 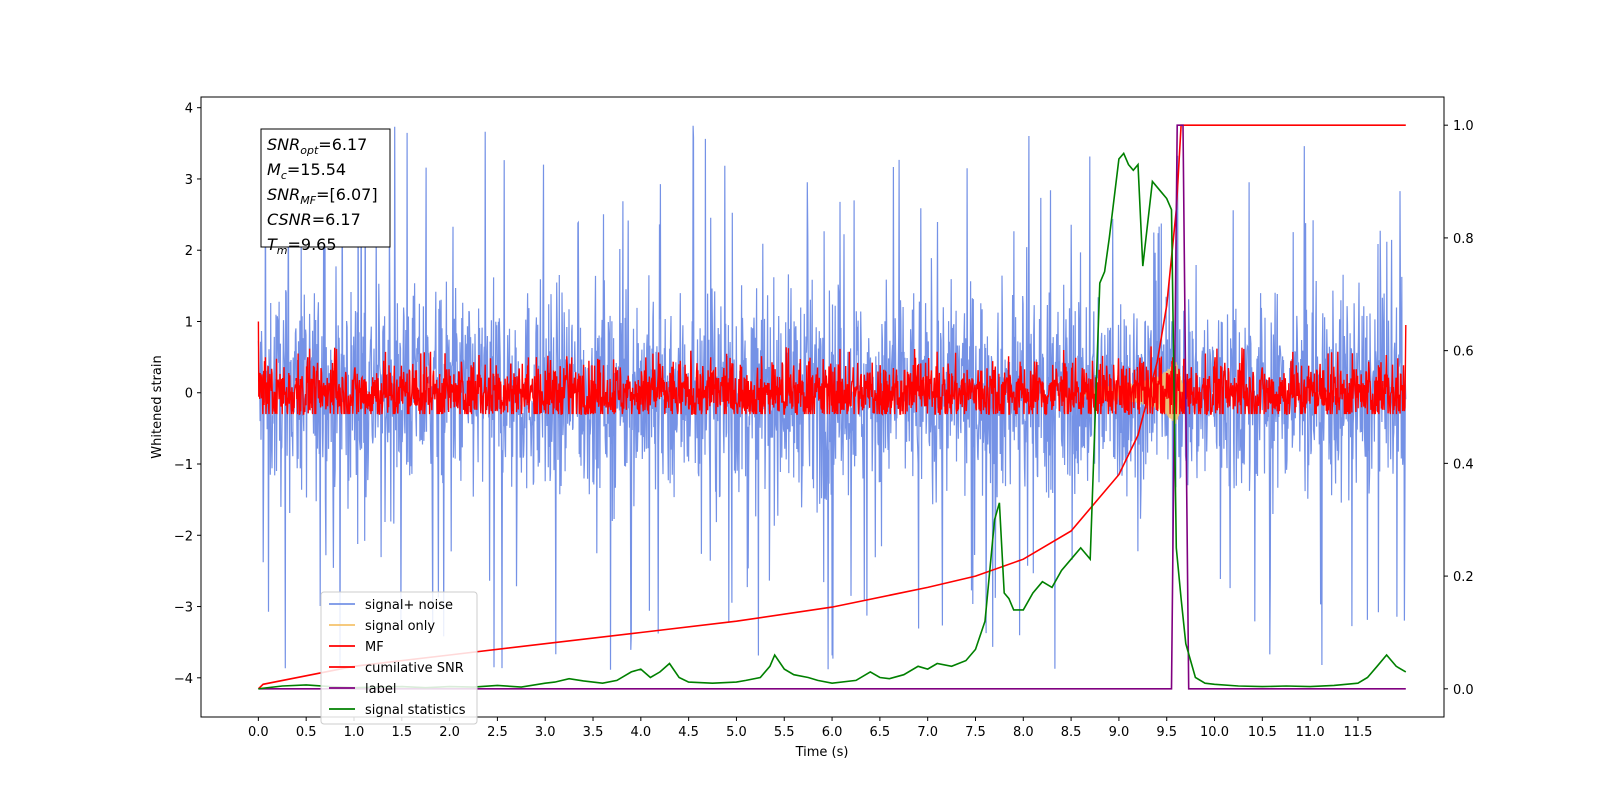 I want to click on x-tick-label: 7.5, so click(x=975, y=732).